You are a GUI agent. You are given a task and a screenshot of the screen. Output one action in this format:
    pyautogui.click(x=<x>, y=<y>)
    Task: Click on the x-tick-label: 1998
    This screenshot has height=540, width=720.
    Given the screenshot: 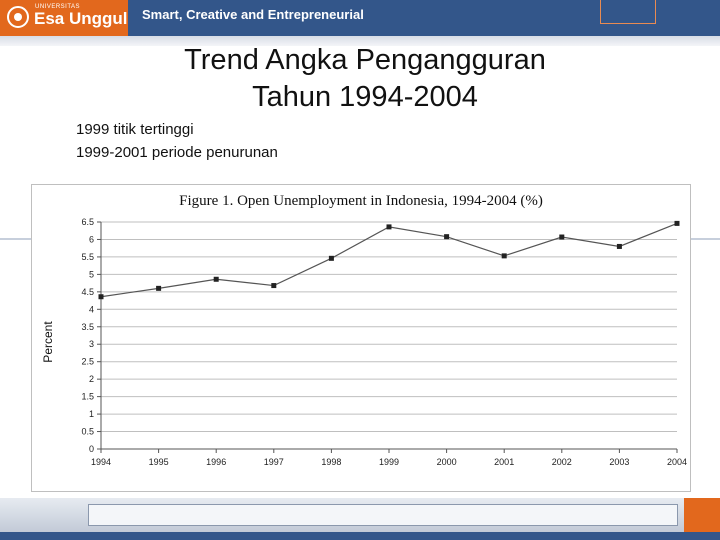 What is the action you would take?
    pyautogui.click(x=331, y=462)
    